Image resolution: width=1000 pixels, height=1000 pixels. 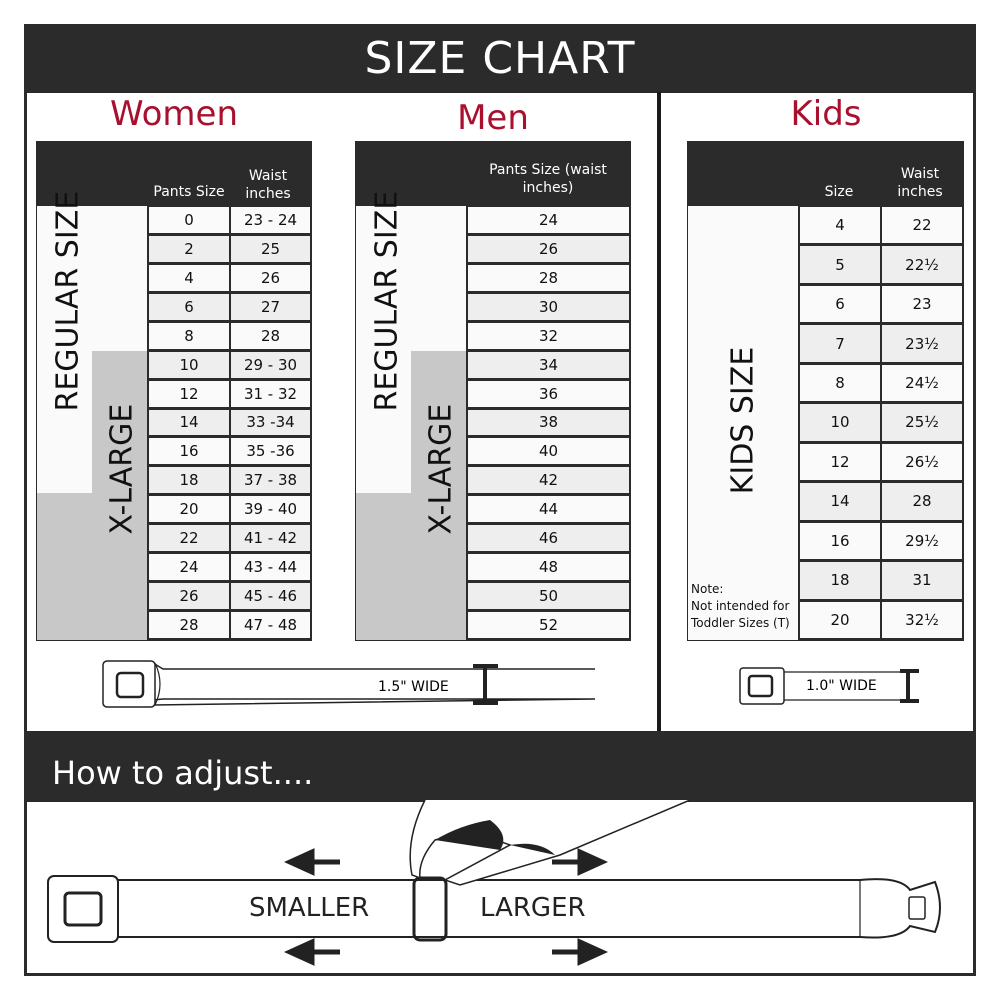 What do you see at coordinates (270, 538) in the screenshot?
I see `waist-cell: 41 - 42` at bounding box center [270, 538].